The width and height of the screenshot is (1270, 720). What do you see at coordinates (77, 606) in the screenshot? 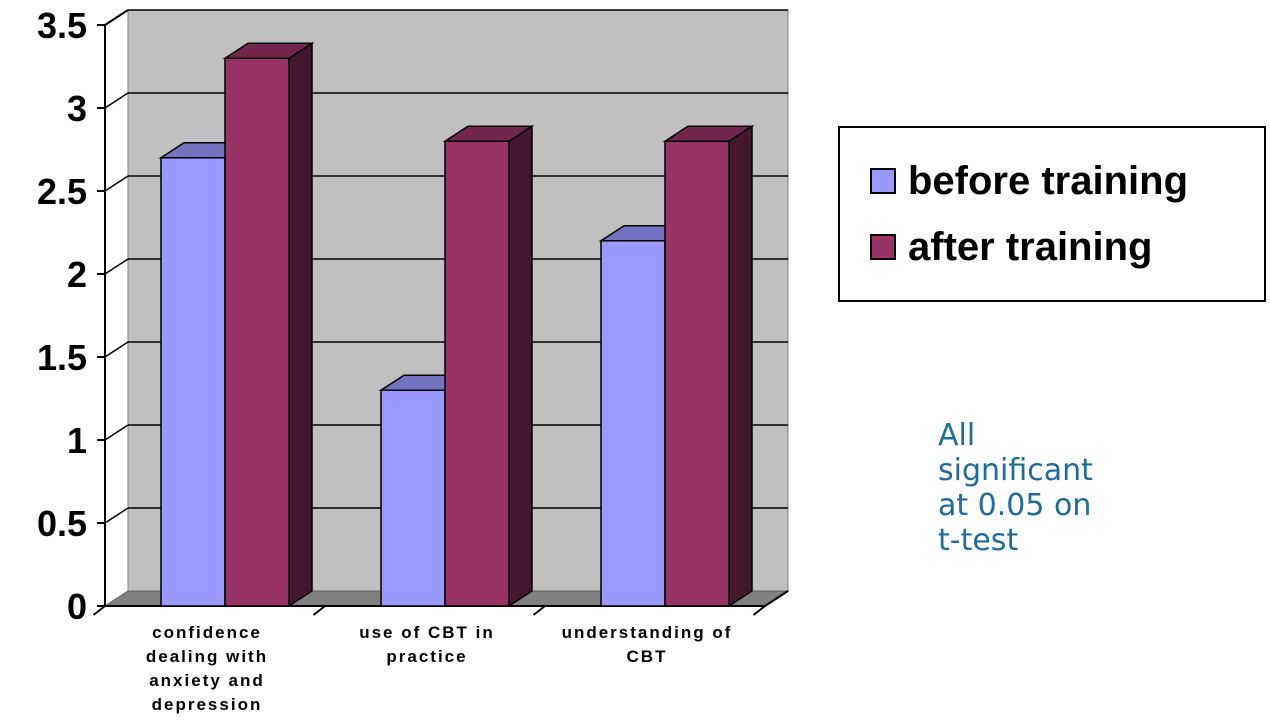
I see `y-tick-label: 0` at bounding box center [77, 606].